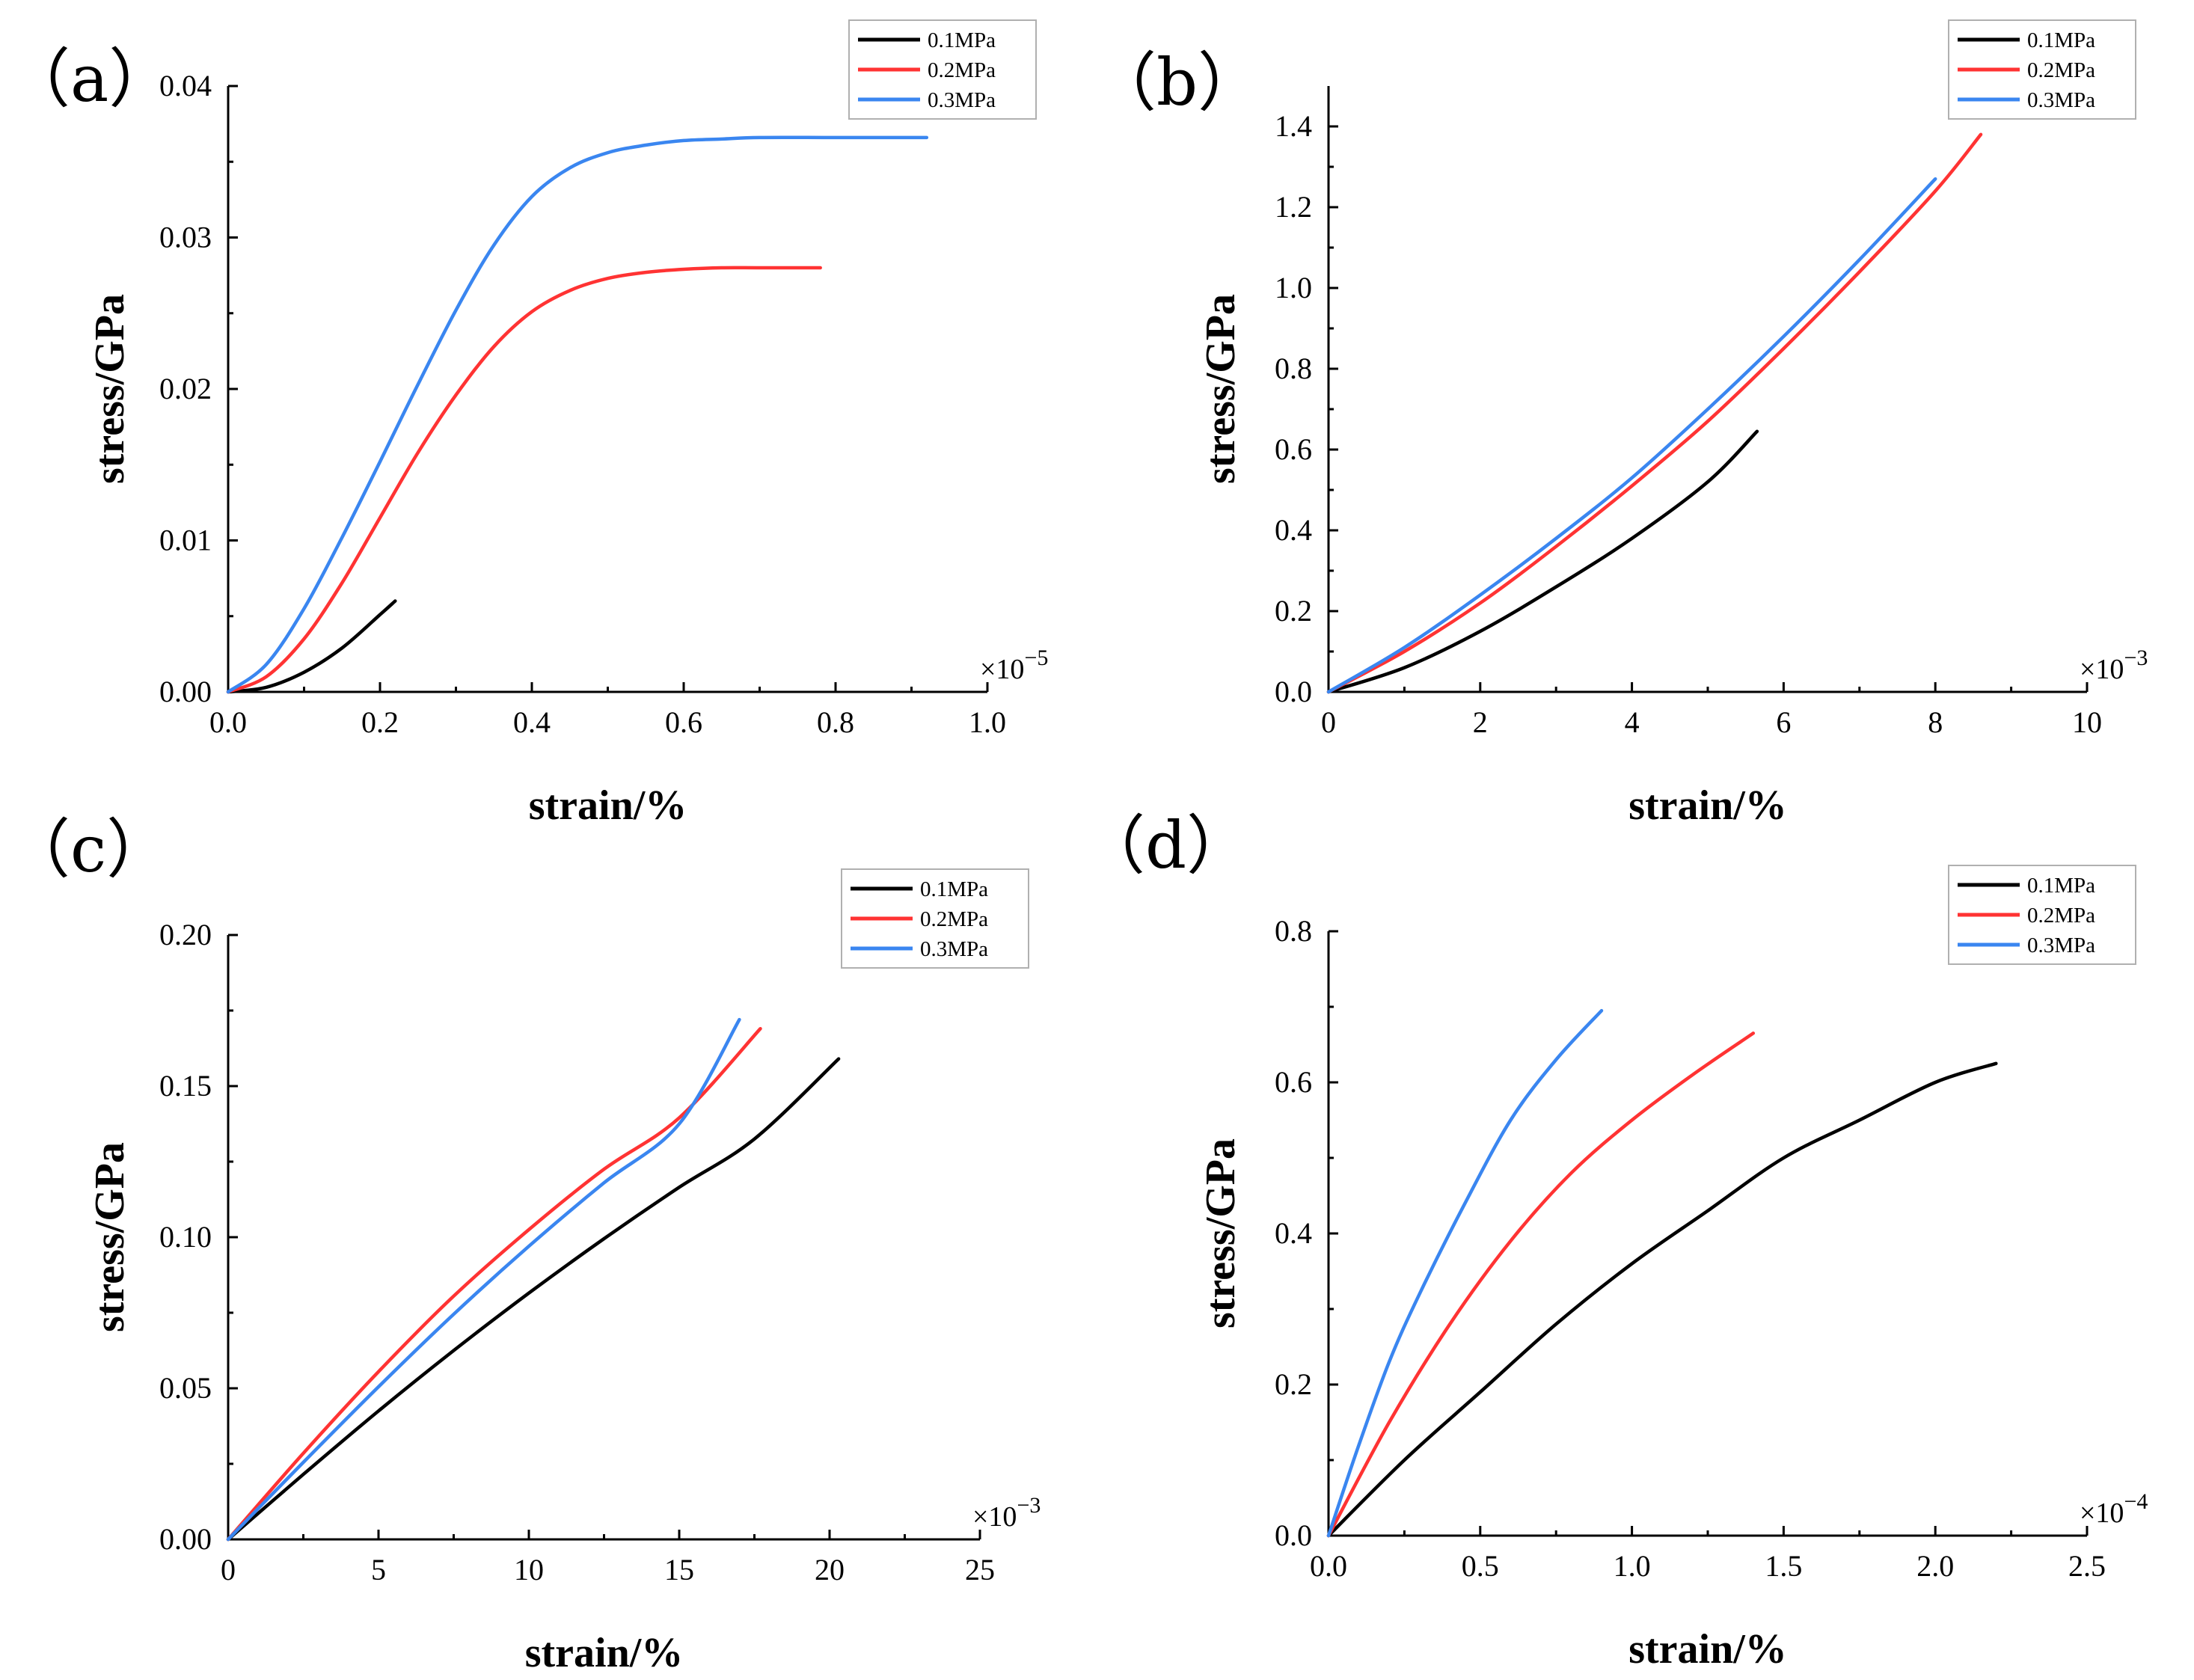 The width and height of the screenshot is (2194, 1680). I want to click on x-tick-label: 20, so click(830, 1570).